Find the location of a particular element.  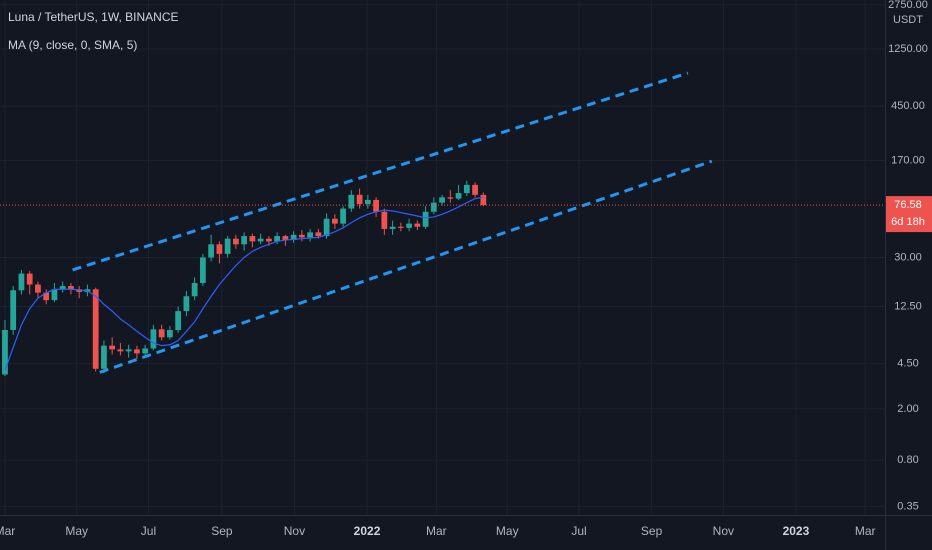

y-tick-label: 2750.00 is located at coordinates (908, 5).